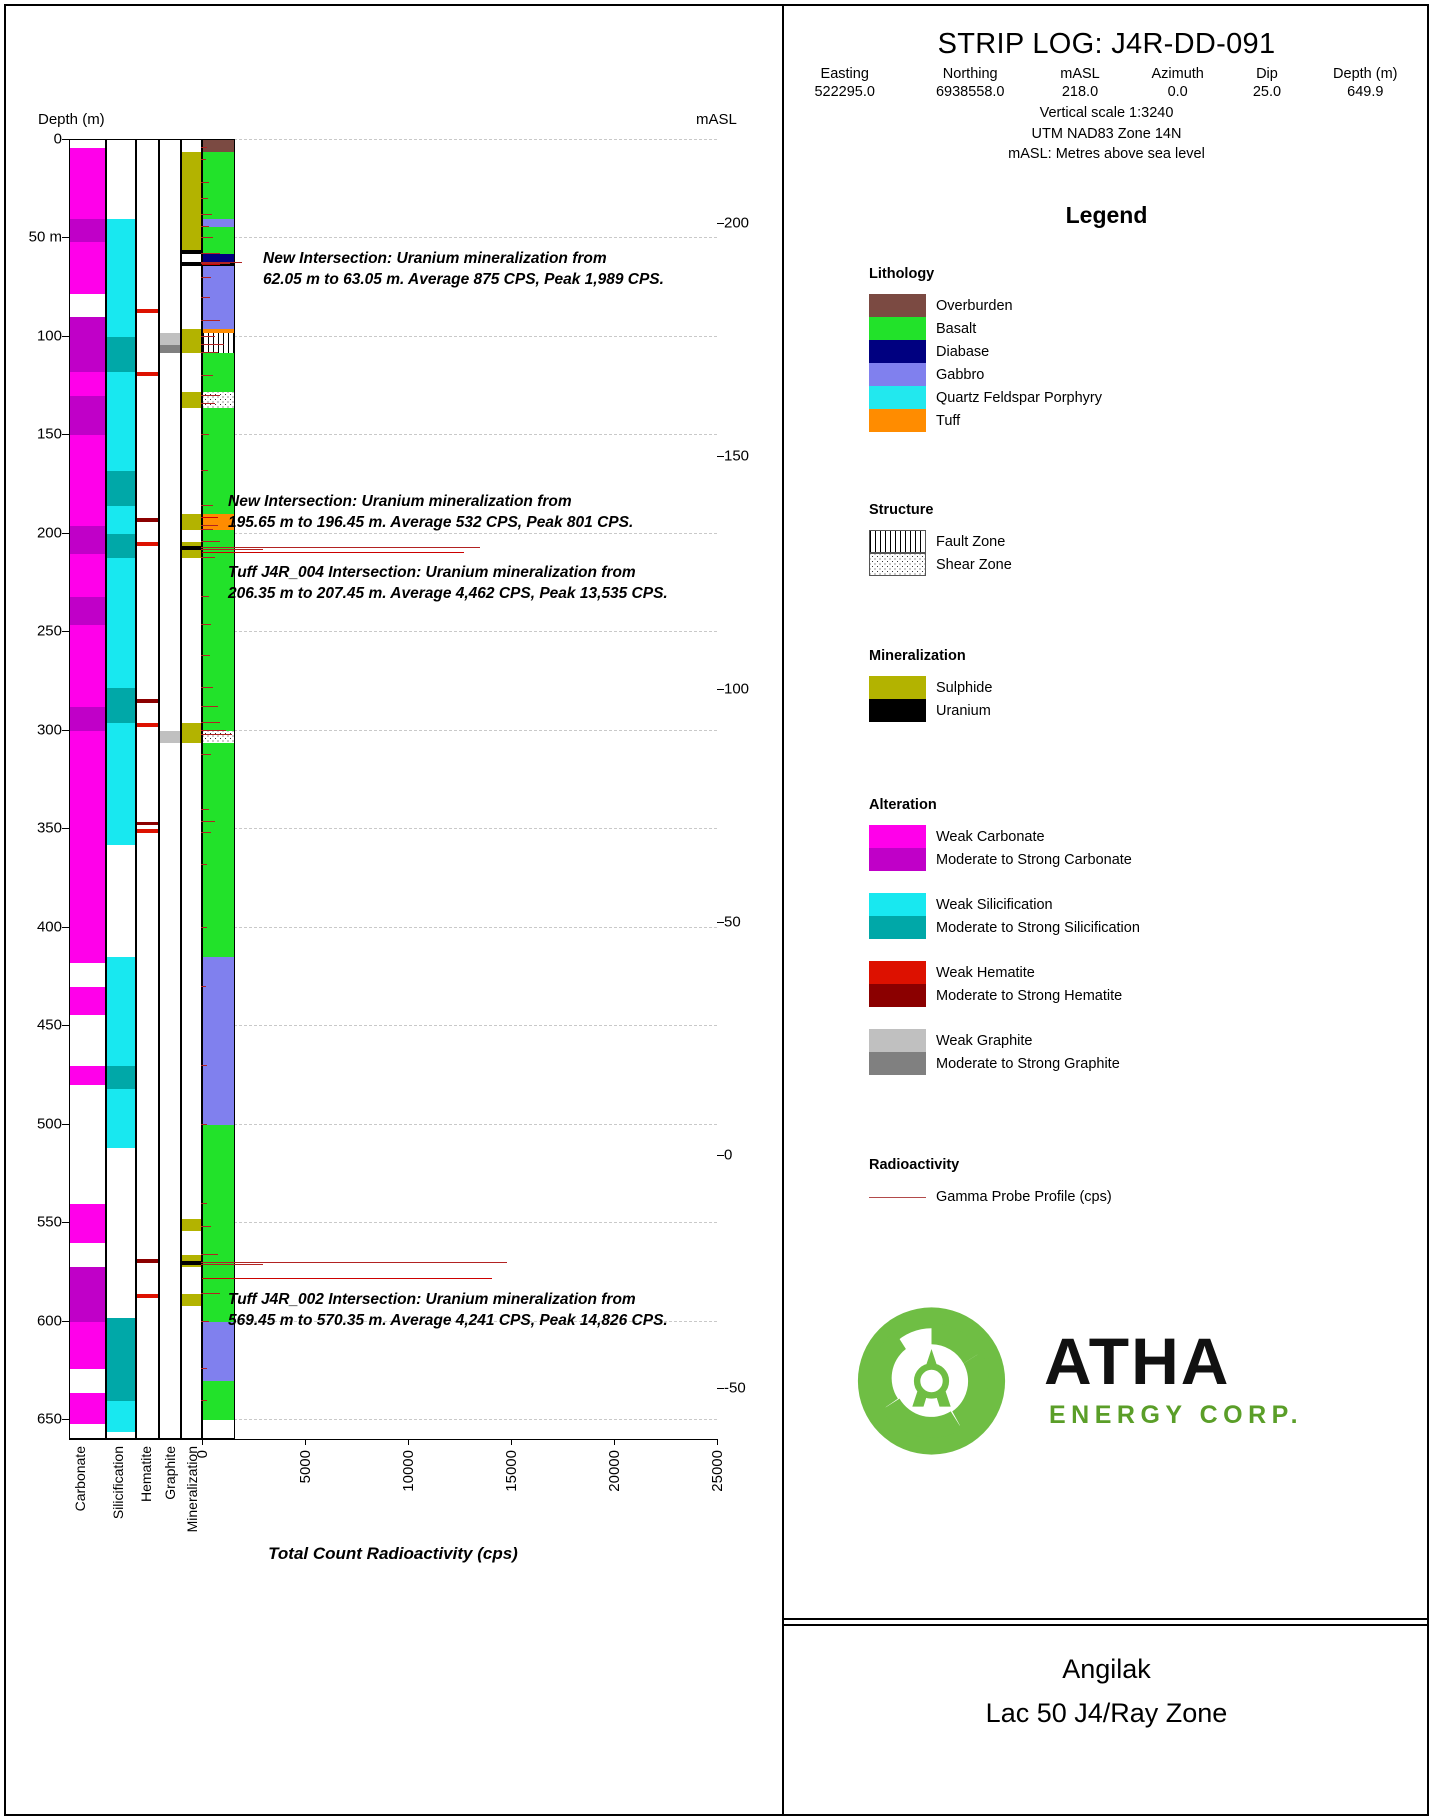 The width and height of the screenshot is (1433, 1820). I want to click on coord-header: Azimuth, so click(1177, 74).